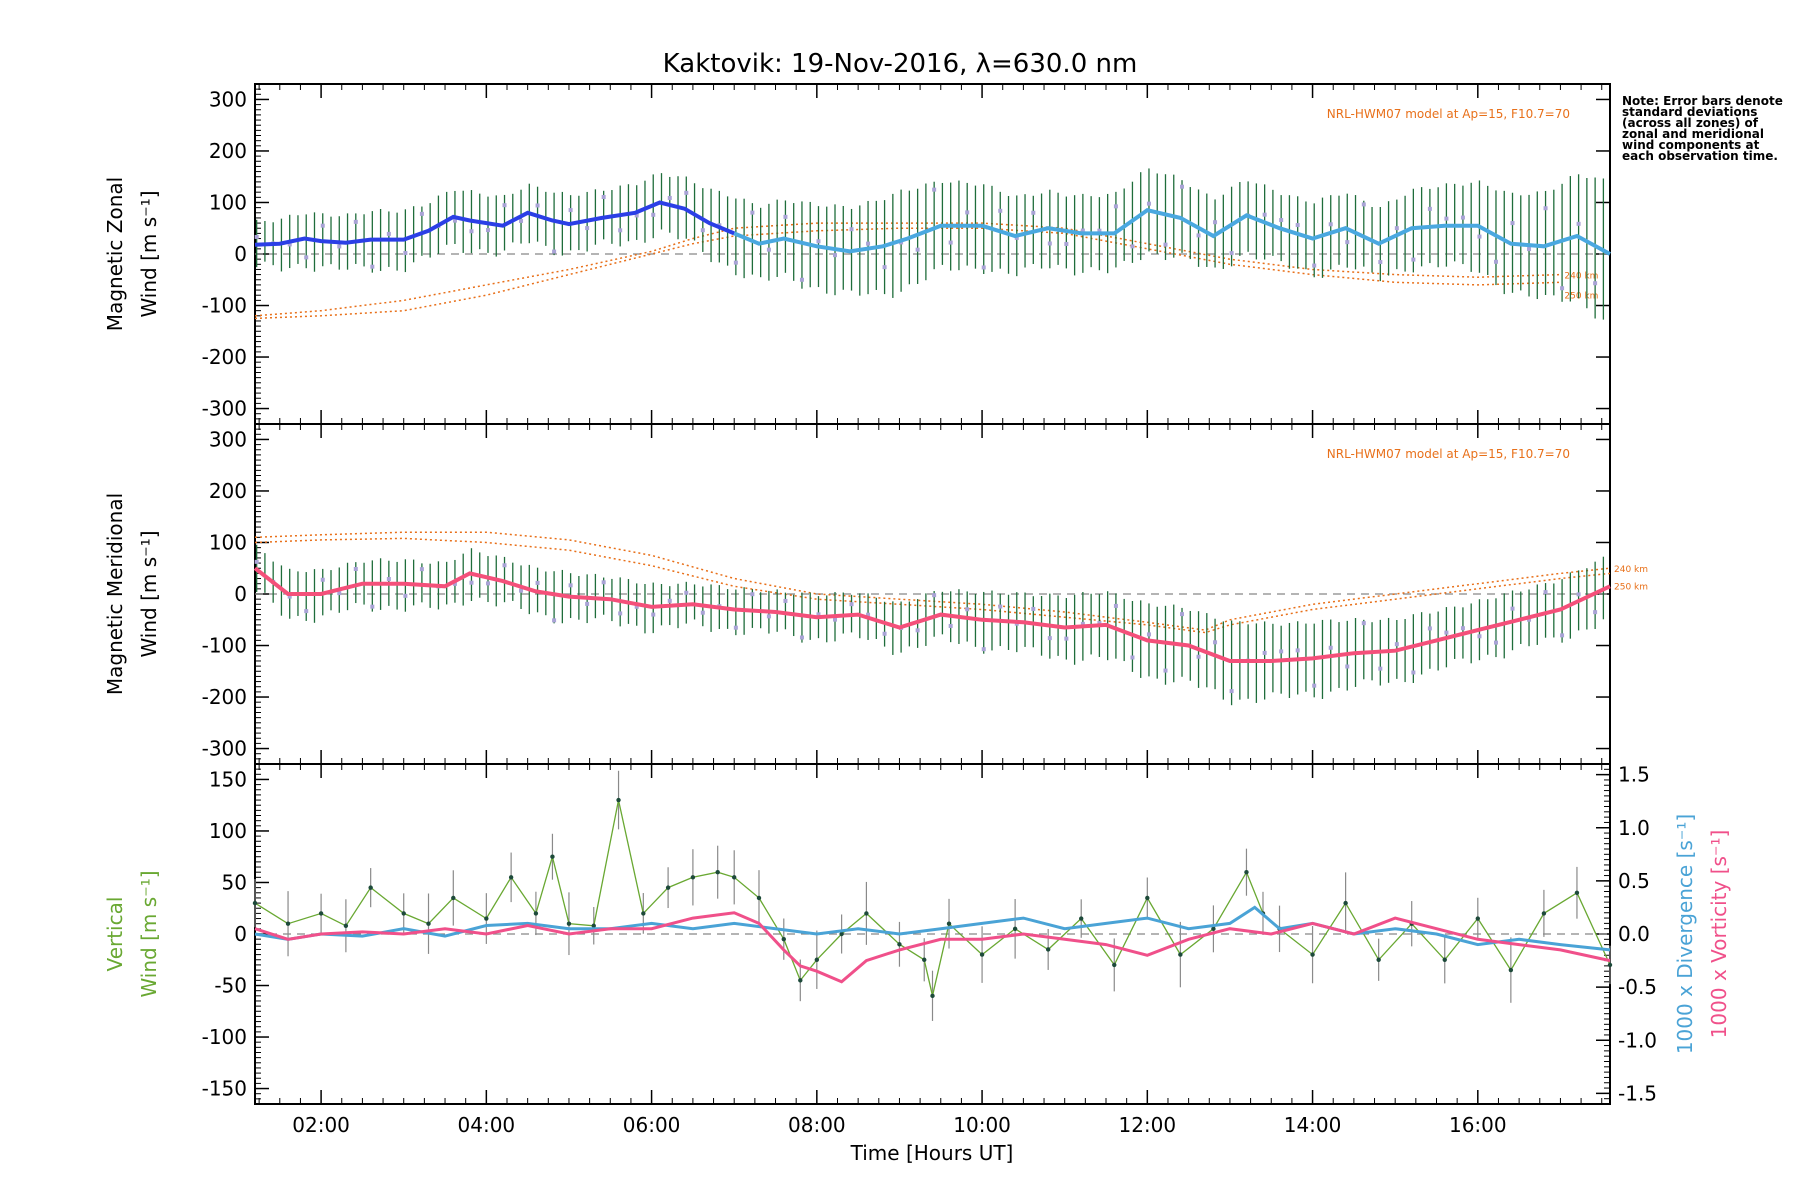 The width and height of the screenshot is (1800, 1200). What do you see at coordinates (1478, 1125) in the screenshot?
I see `x-tick-label: 16:00` at bounding box center [1478, 1125].